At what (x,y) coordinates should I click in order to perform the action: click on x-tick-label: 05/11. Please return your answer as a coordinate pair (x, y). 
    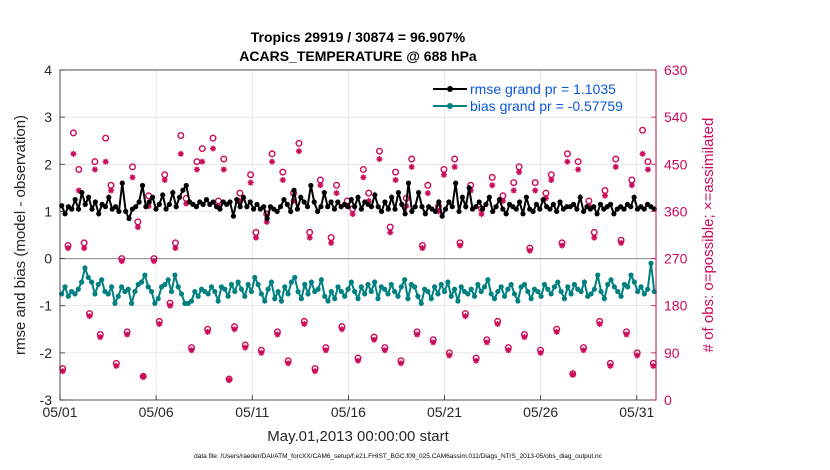
    Looking at the image, I should click on (252, 412).